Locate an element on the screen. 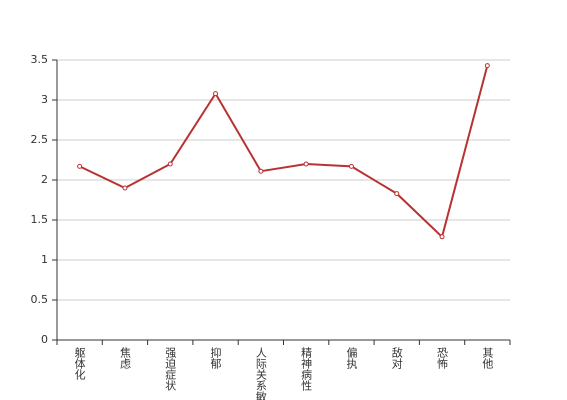 The image size is (567, 400). y-tick-label: 2.5 is located at coordinates (40, 139).